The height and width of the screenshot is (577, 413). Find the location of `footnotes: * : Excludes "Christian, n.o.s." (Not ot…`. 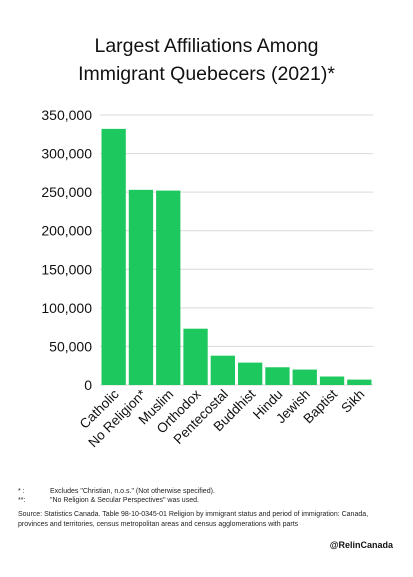

footnotes: * : Excludes "Christian, n.o.s." (Not ot… is located at coordinates (208, 496).